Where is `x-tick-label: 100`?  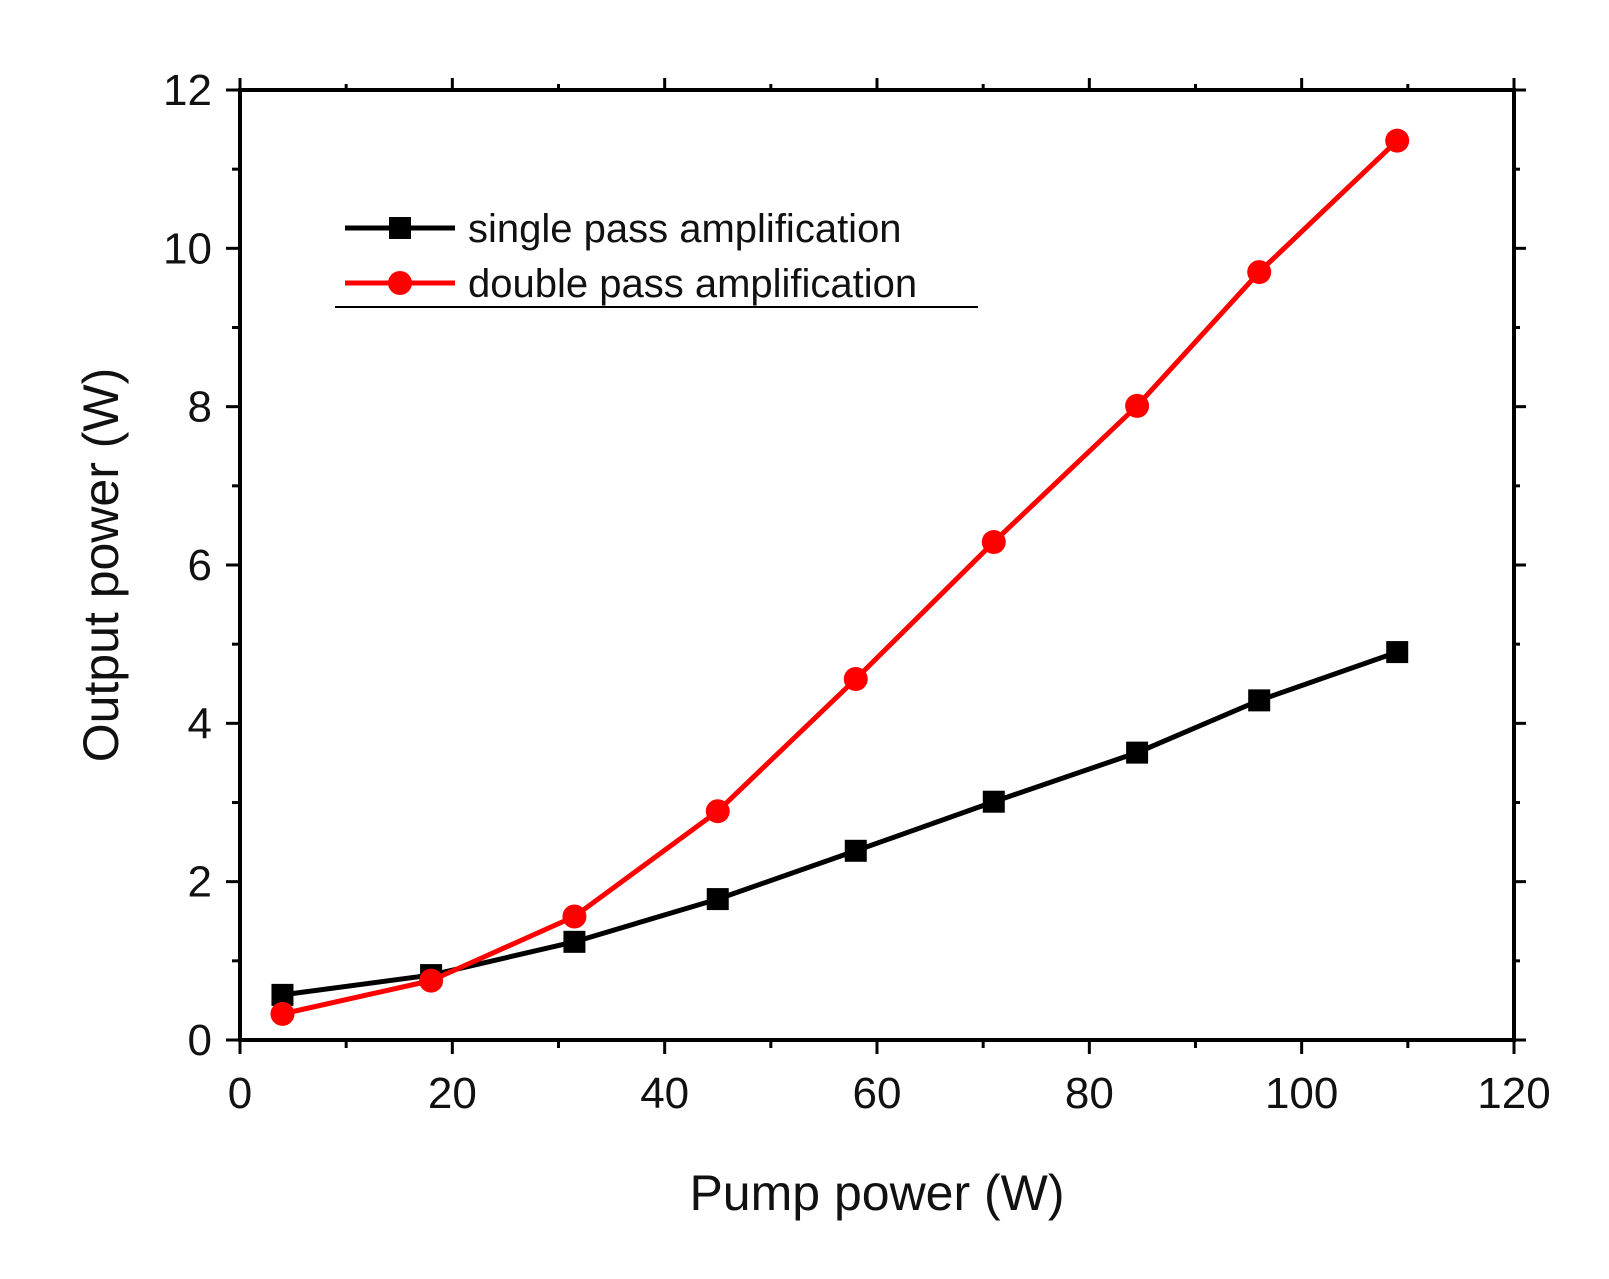
x-tick-label: 100 is located at coordinates (1301, 1093).